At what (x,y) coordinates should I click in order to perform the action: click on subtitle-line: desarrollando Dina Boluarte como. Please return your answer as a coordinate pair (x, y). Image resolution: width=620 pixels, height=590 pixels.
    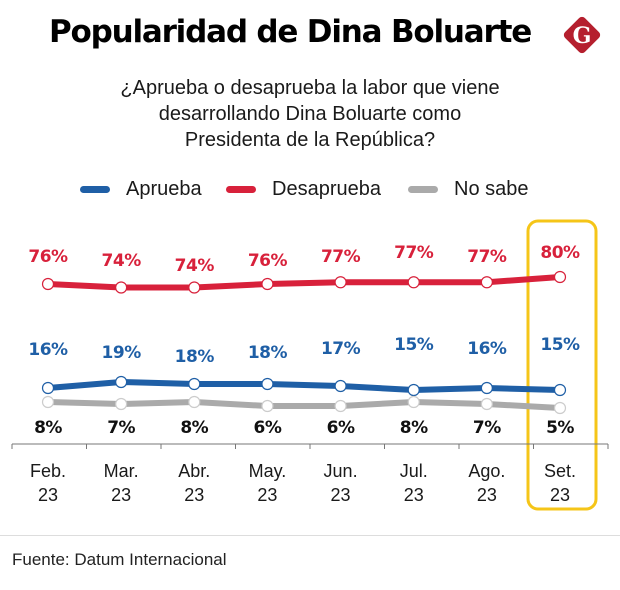
    Looking at the image, I should click on (310, 114).